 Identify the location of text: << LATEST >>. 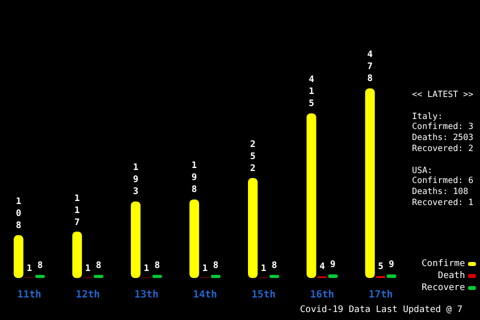
(443, 95).